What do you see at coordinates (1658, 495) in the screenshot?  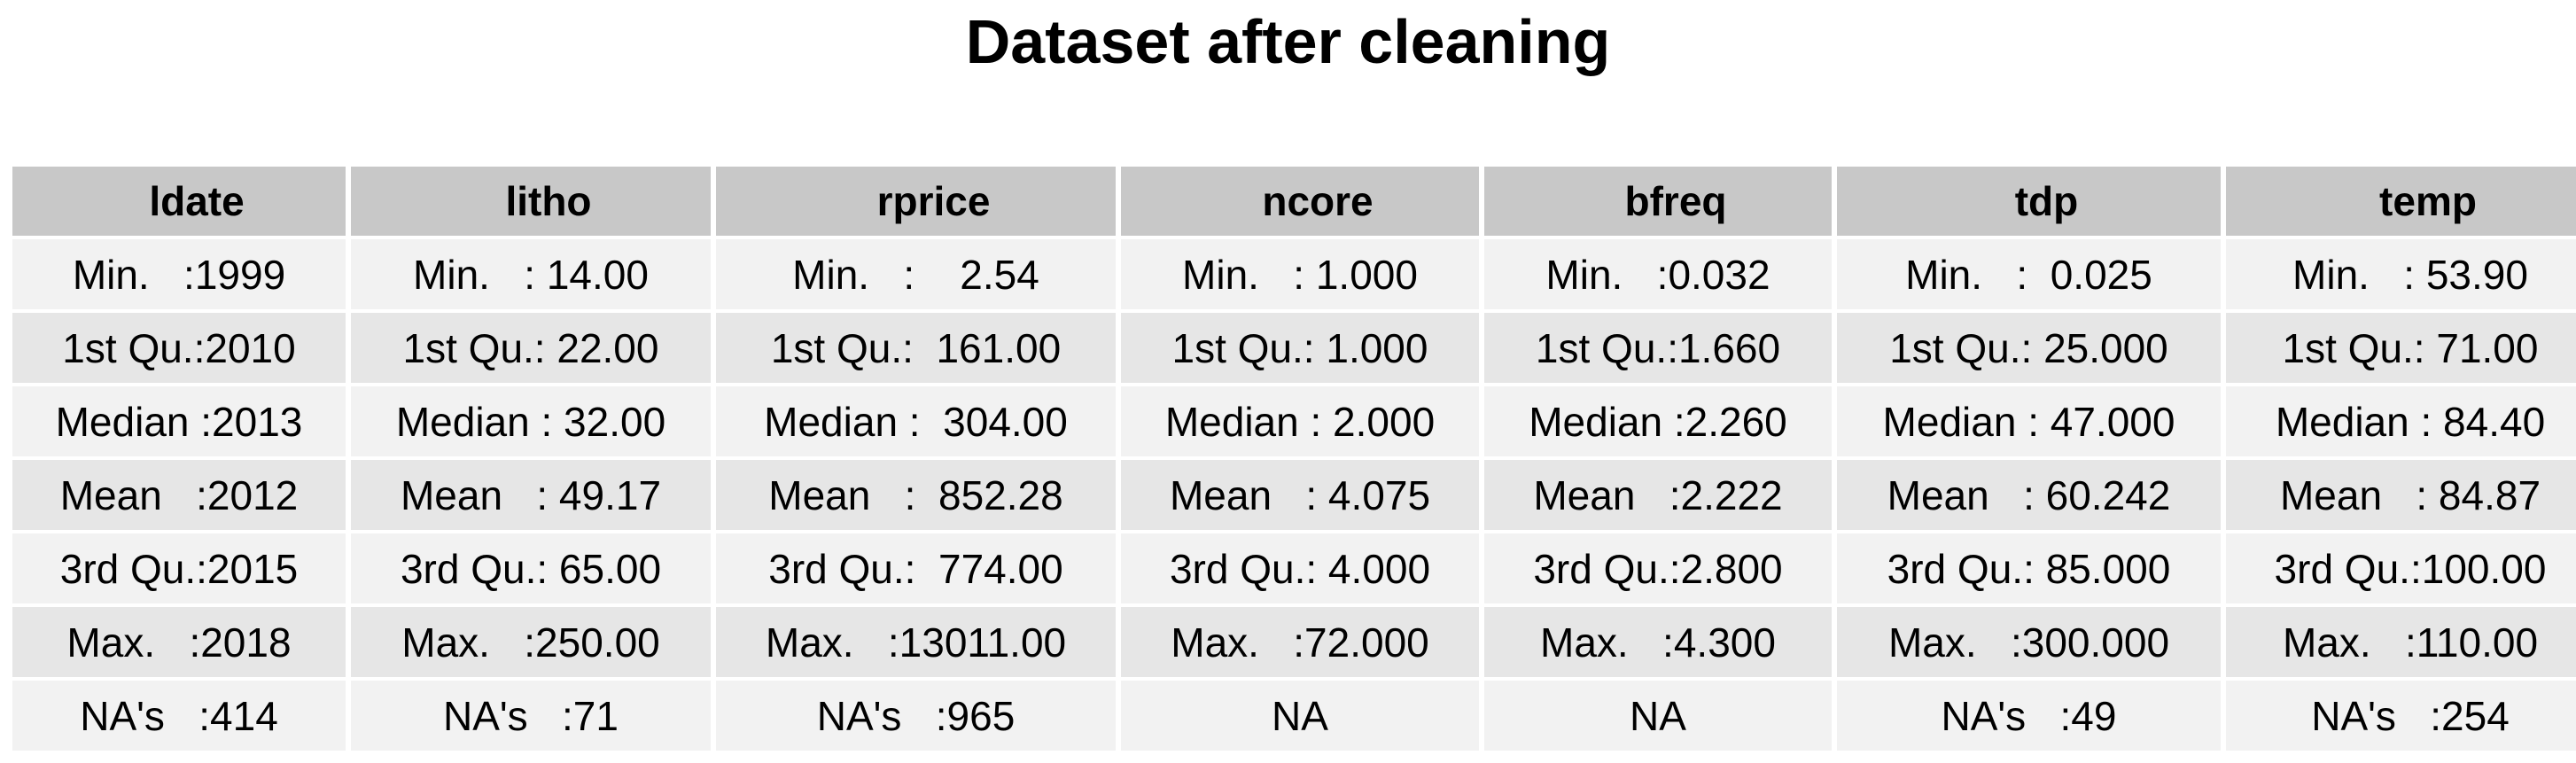 I see `table-cell: Mean :2.222` at bounding box center [1658, 495].